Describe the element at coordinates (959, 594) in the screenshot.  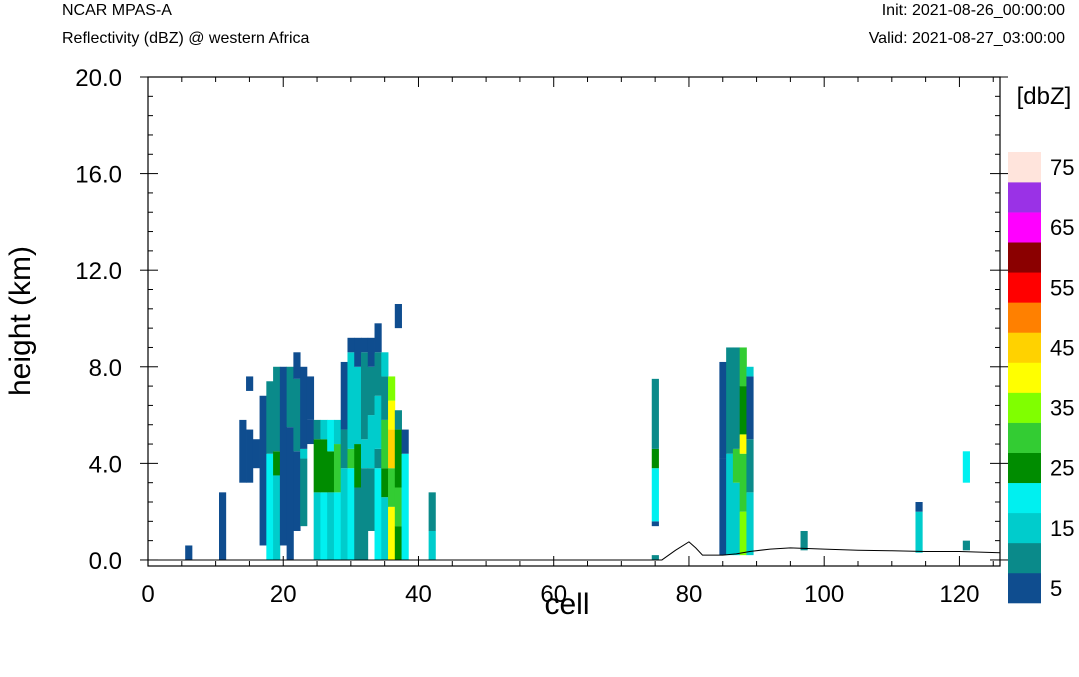
I see `x-tick-label: 120` at that location.